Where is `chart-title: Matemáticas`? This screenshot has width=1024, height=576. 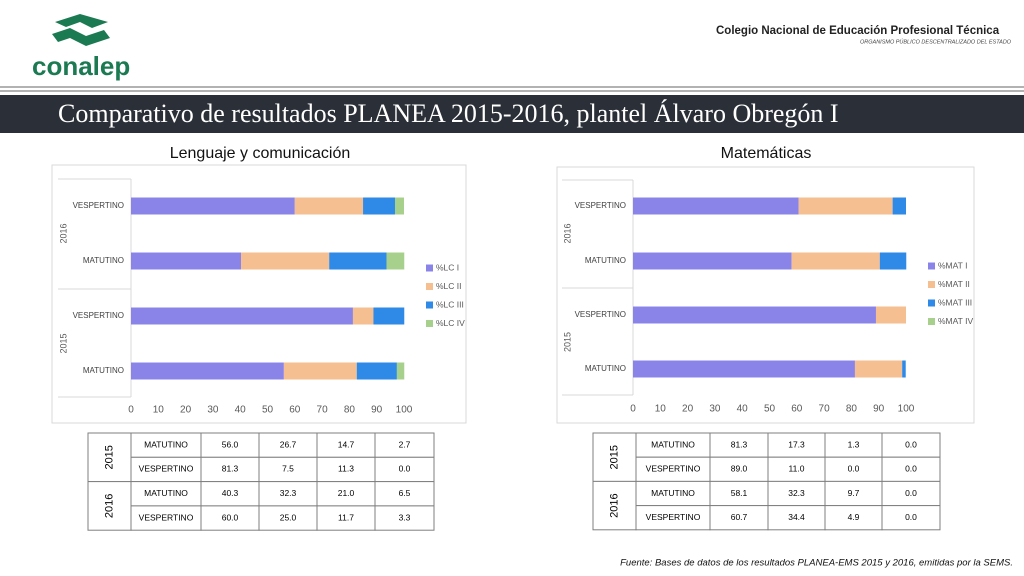
chart-title: Matemáticas is located at coordinates (766, 153).